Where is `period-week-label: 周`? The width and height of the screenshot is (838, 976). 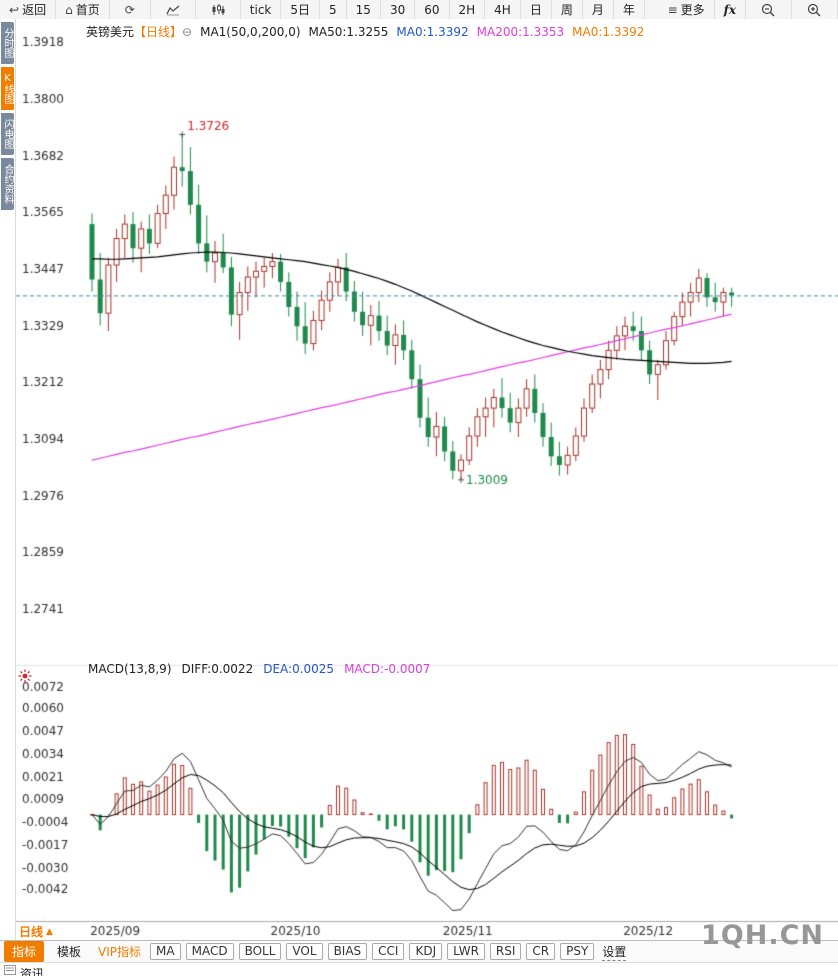 period-week-label: 周 is located at coordinates (566, 10).